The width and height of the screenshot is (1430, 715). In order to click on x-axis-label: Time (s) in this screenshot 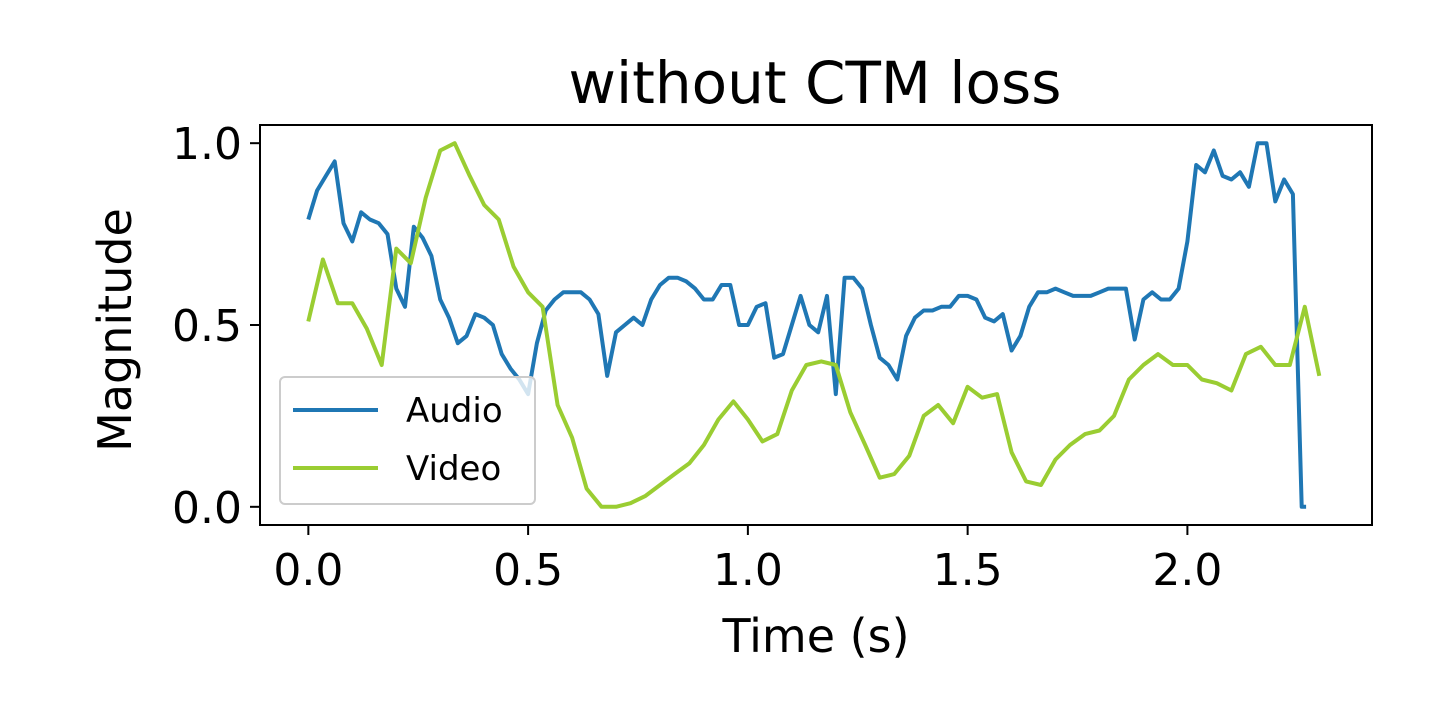, I will do `click(815, 636)`.